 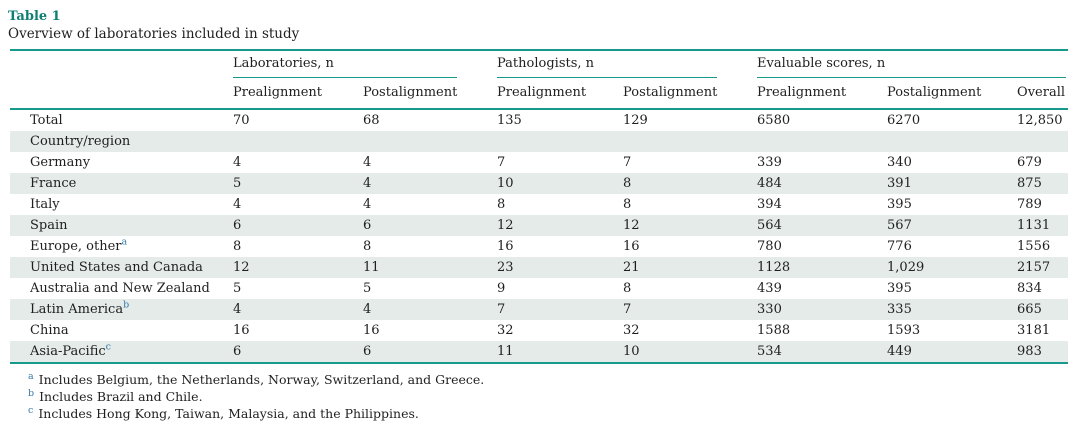 What do you see at coordinates (1029, 162) in the screenshot?
I see `value-cell: 679` at bounding box center [1029, 162].